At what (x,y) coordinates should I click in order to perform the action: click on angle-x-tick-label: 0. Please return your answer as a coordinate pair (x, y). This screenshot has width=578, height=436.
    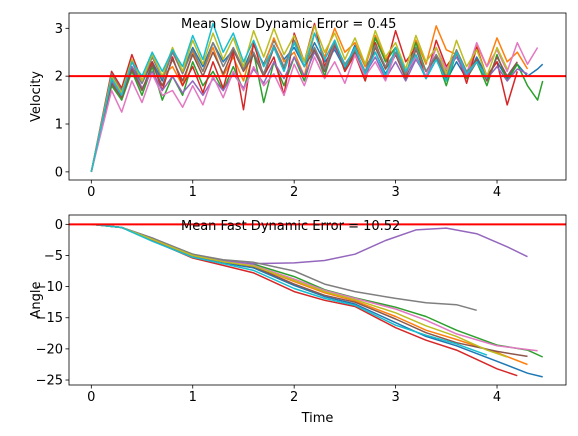
    Looking at the image, I should click on (91, 397).